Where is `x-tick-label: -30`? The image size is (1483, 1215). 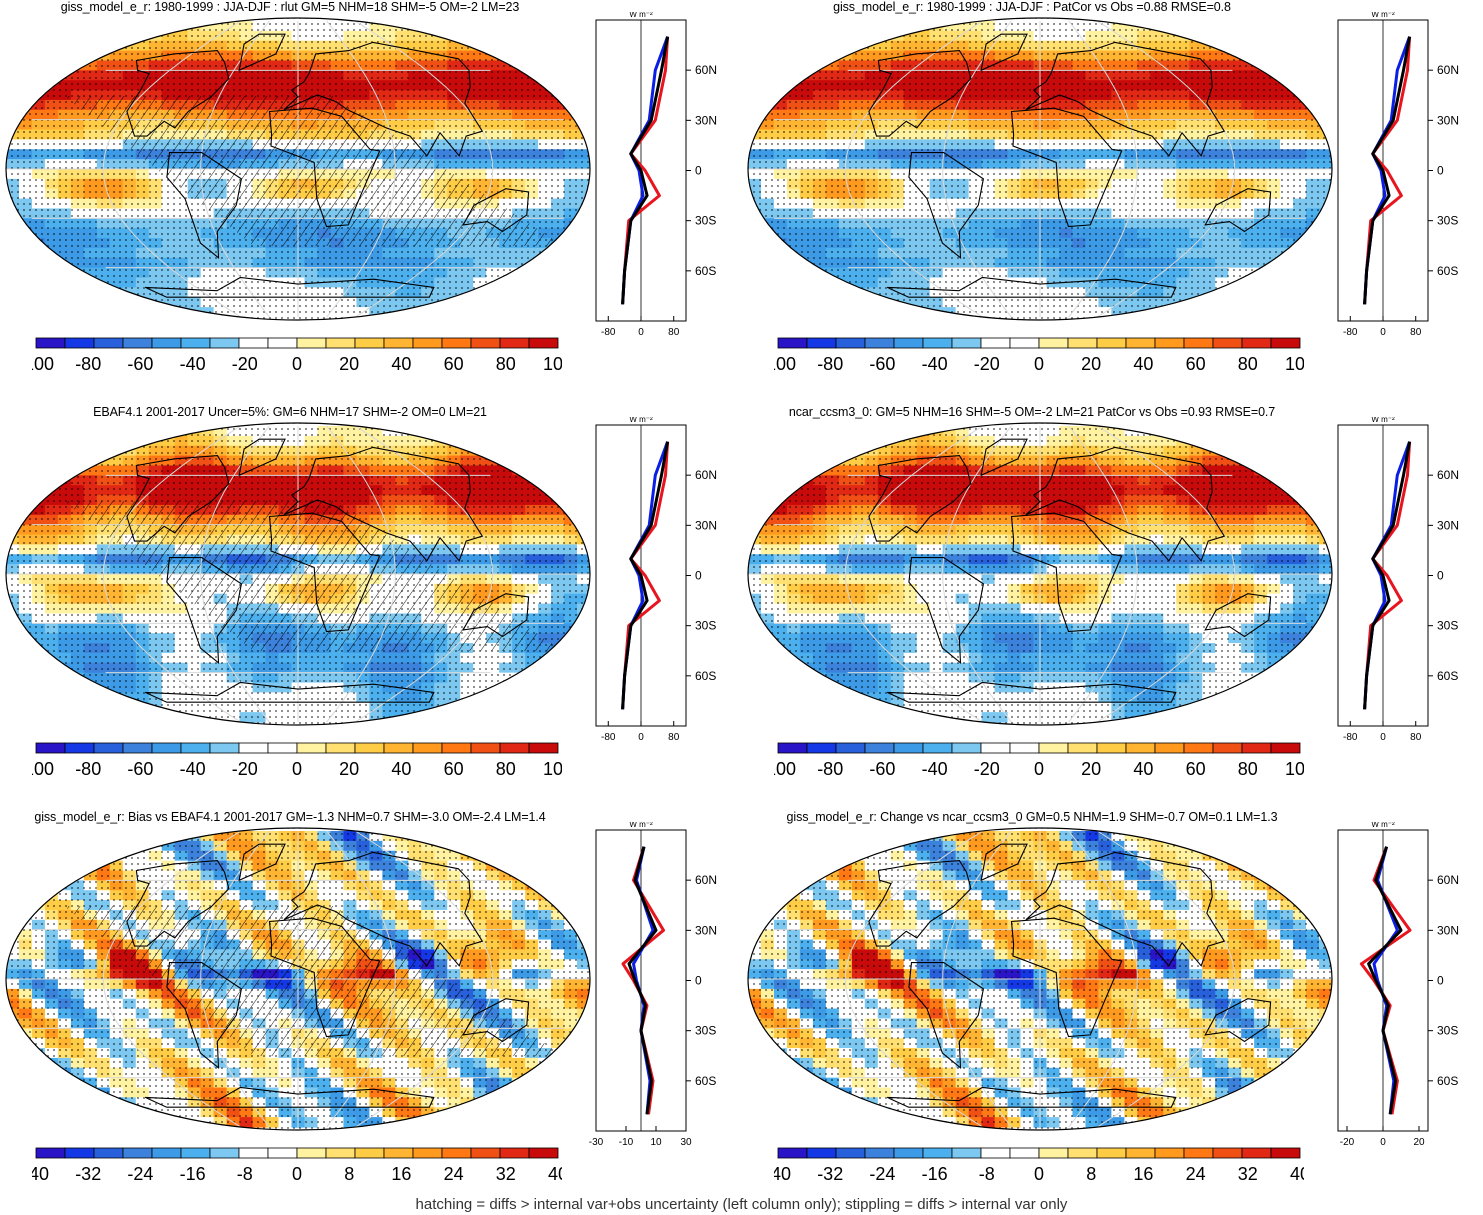
x-tick-label: -30 is located at coordinates (596, 1142).